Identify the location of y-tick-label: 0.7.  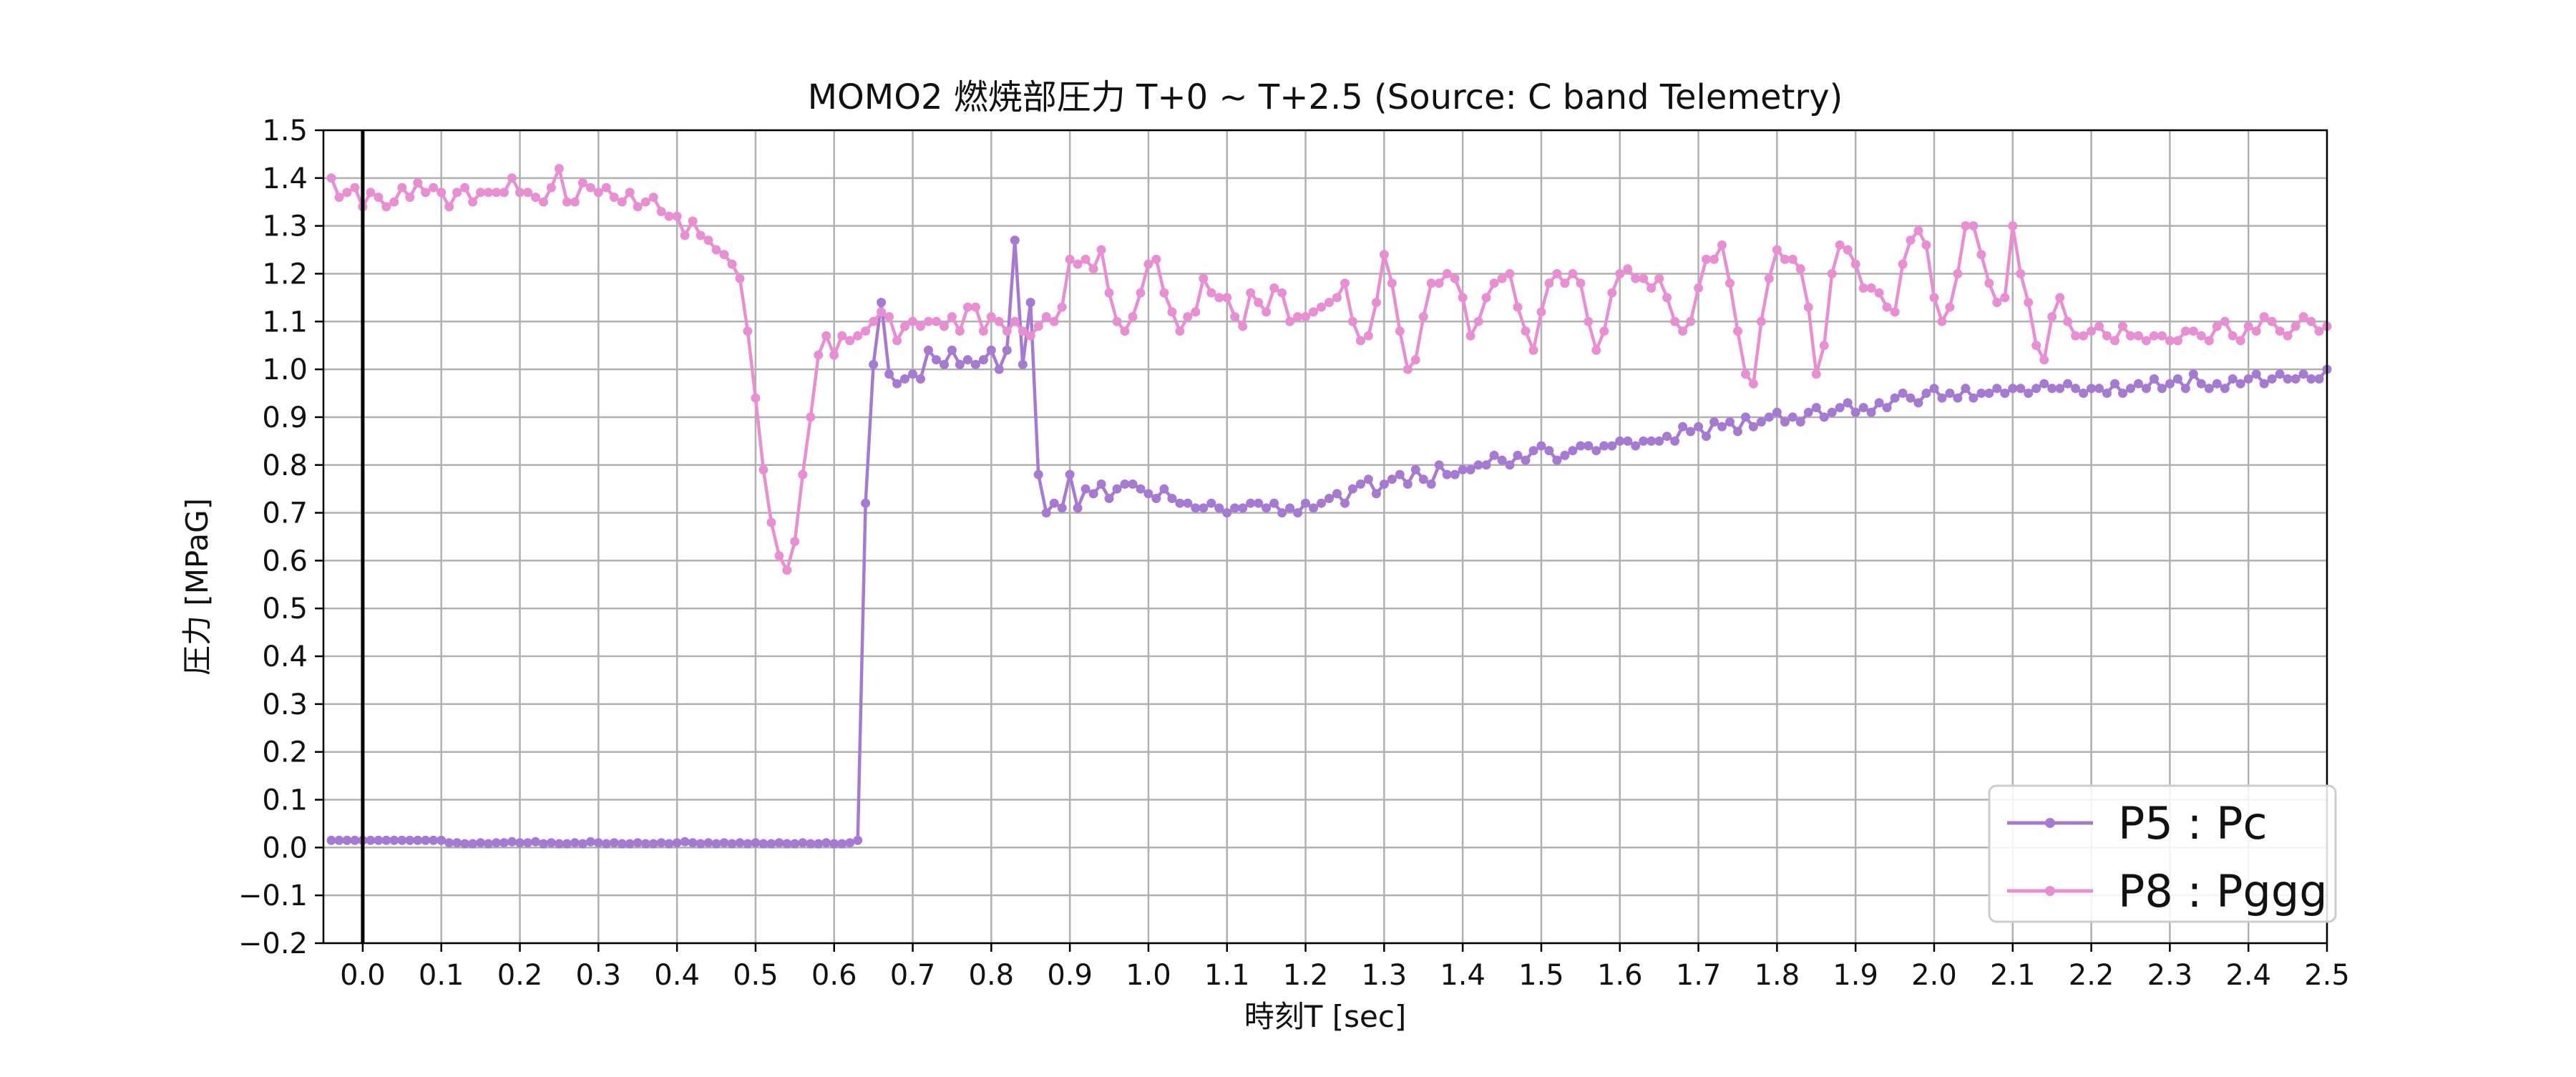
(285, 513).